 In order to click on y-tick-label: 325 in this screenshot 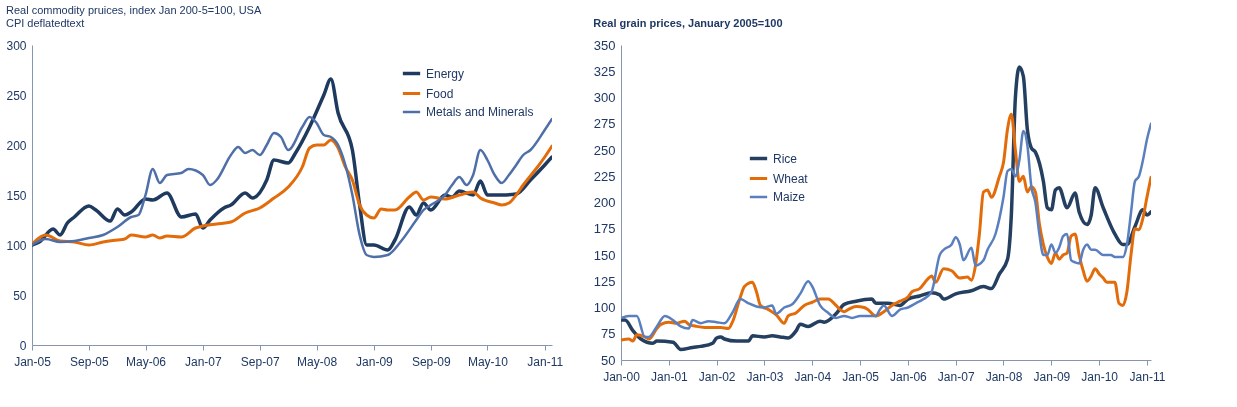, I will do `click(604, 71)`.